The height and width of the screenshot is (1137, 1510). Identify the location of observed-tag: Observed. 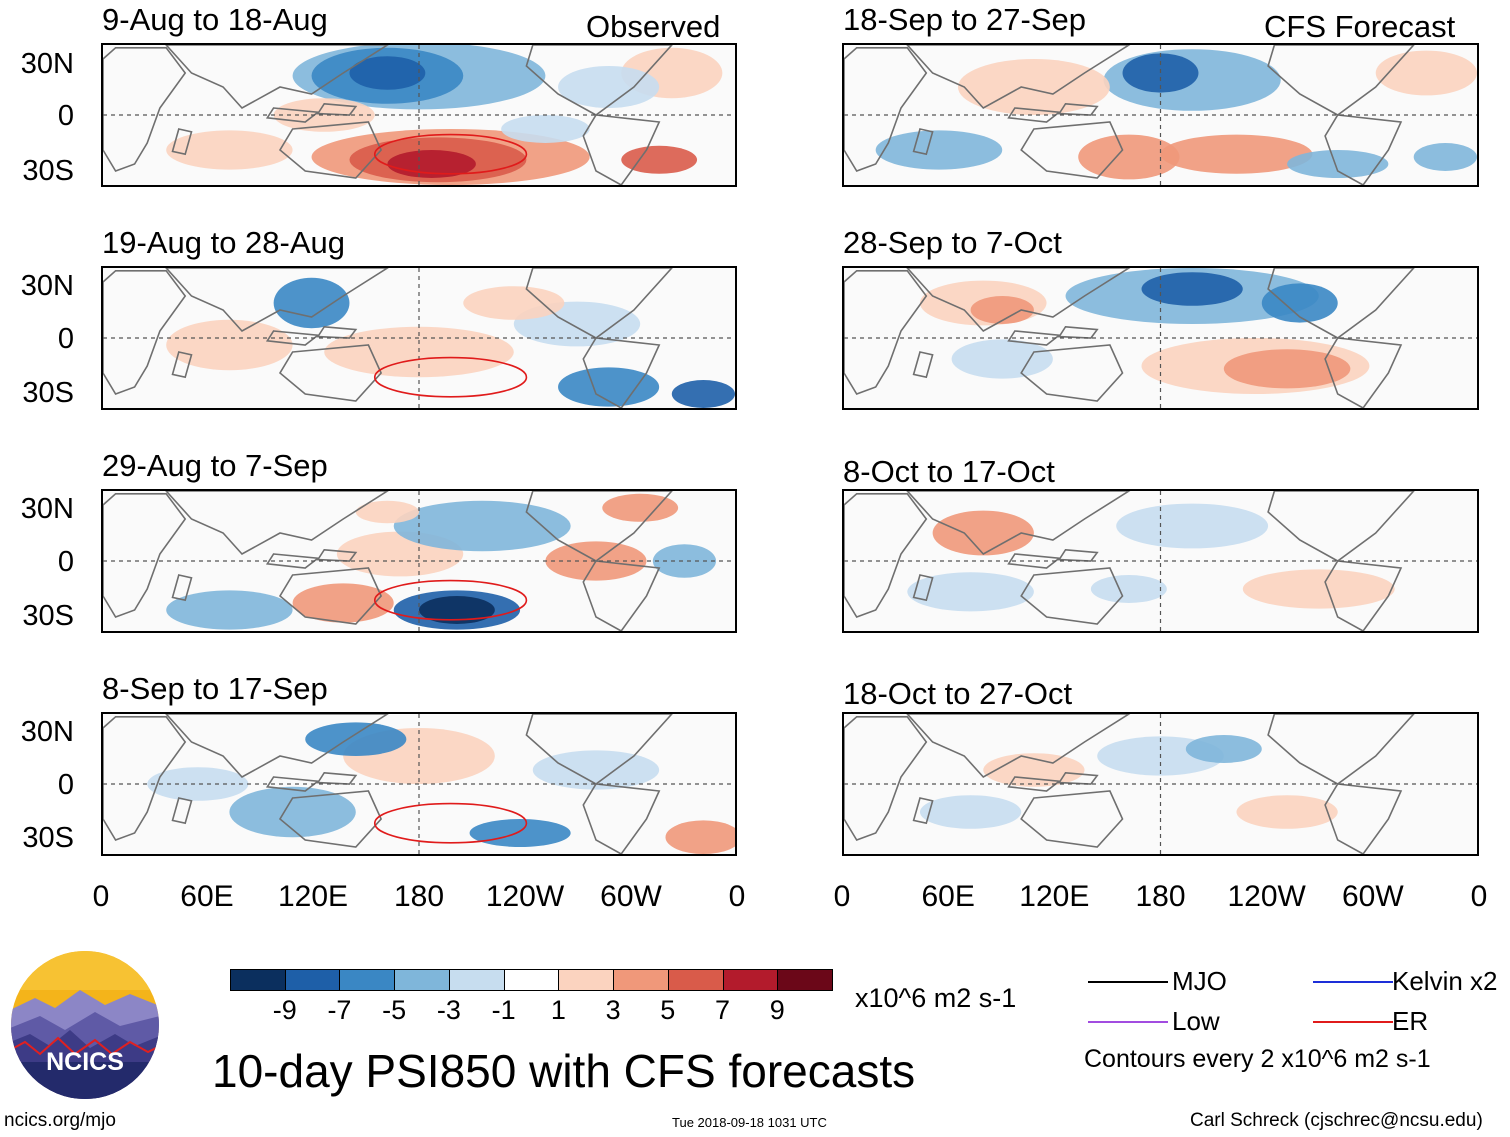
(653, 26).